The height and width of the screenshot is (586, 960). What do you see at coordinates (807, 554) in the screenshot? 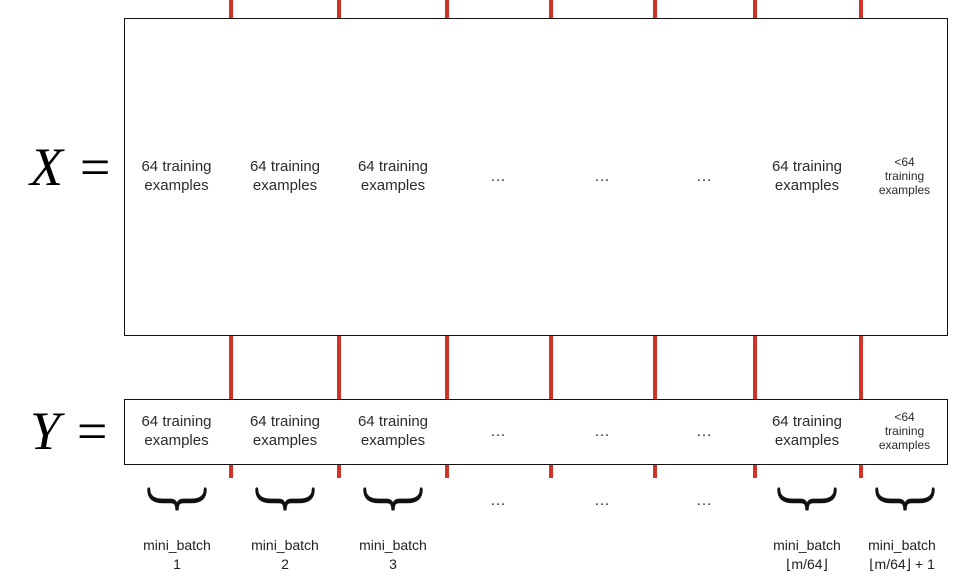
I see `batch-label-floor: mini_batch ⌊m/64⌋` at bounding box center [807, 554].